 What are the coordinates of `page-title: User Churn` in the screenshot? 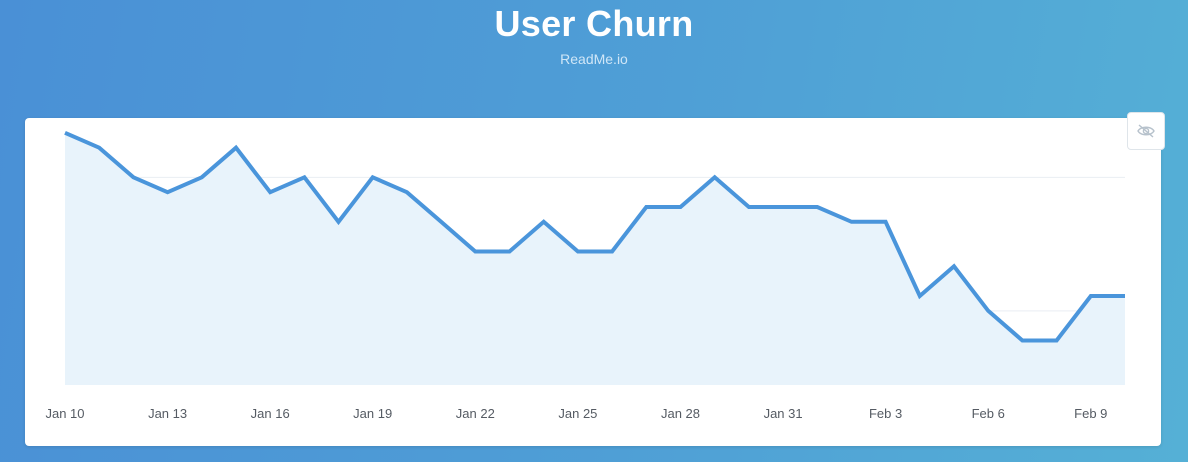 It's located at (594, 23).